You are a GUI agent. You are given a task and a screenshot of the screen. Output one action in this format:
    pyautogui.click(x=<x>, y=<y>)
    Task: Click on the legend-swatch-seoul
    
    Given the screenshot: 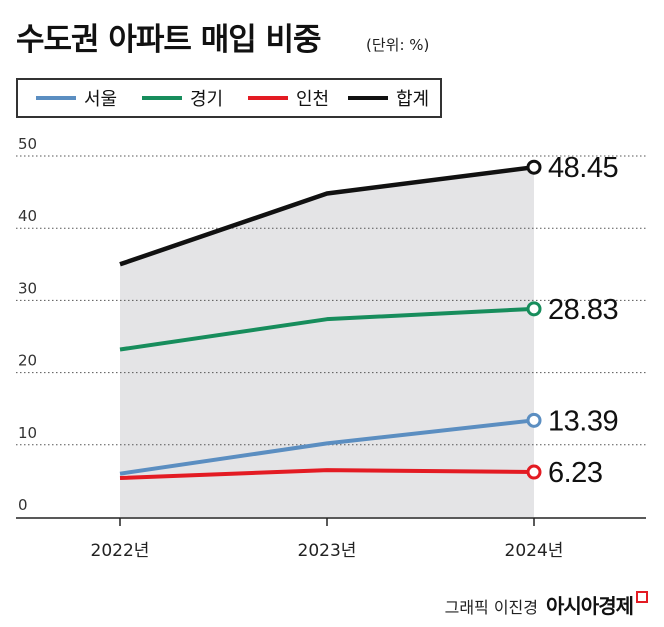 What is the action you would take?
    pyautogui.click(x=56, y=98)
    